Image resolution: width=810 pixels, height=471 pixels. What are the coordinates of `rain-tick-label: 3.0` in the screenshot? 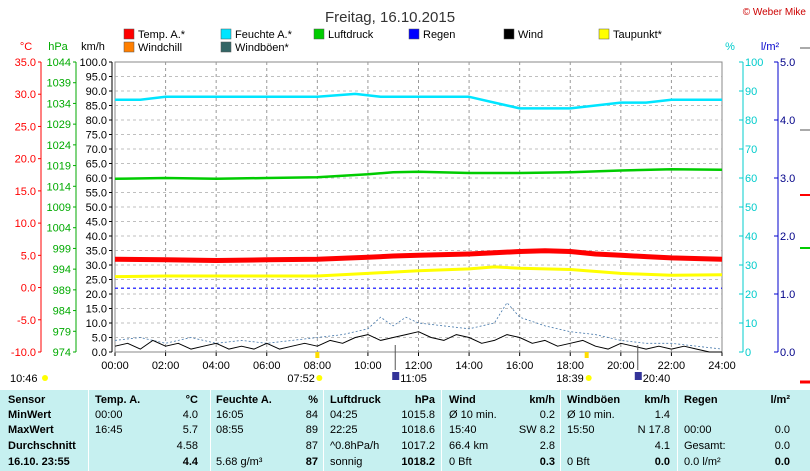 It's located at (787, 179).